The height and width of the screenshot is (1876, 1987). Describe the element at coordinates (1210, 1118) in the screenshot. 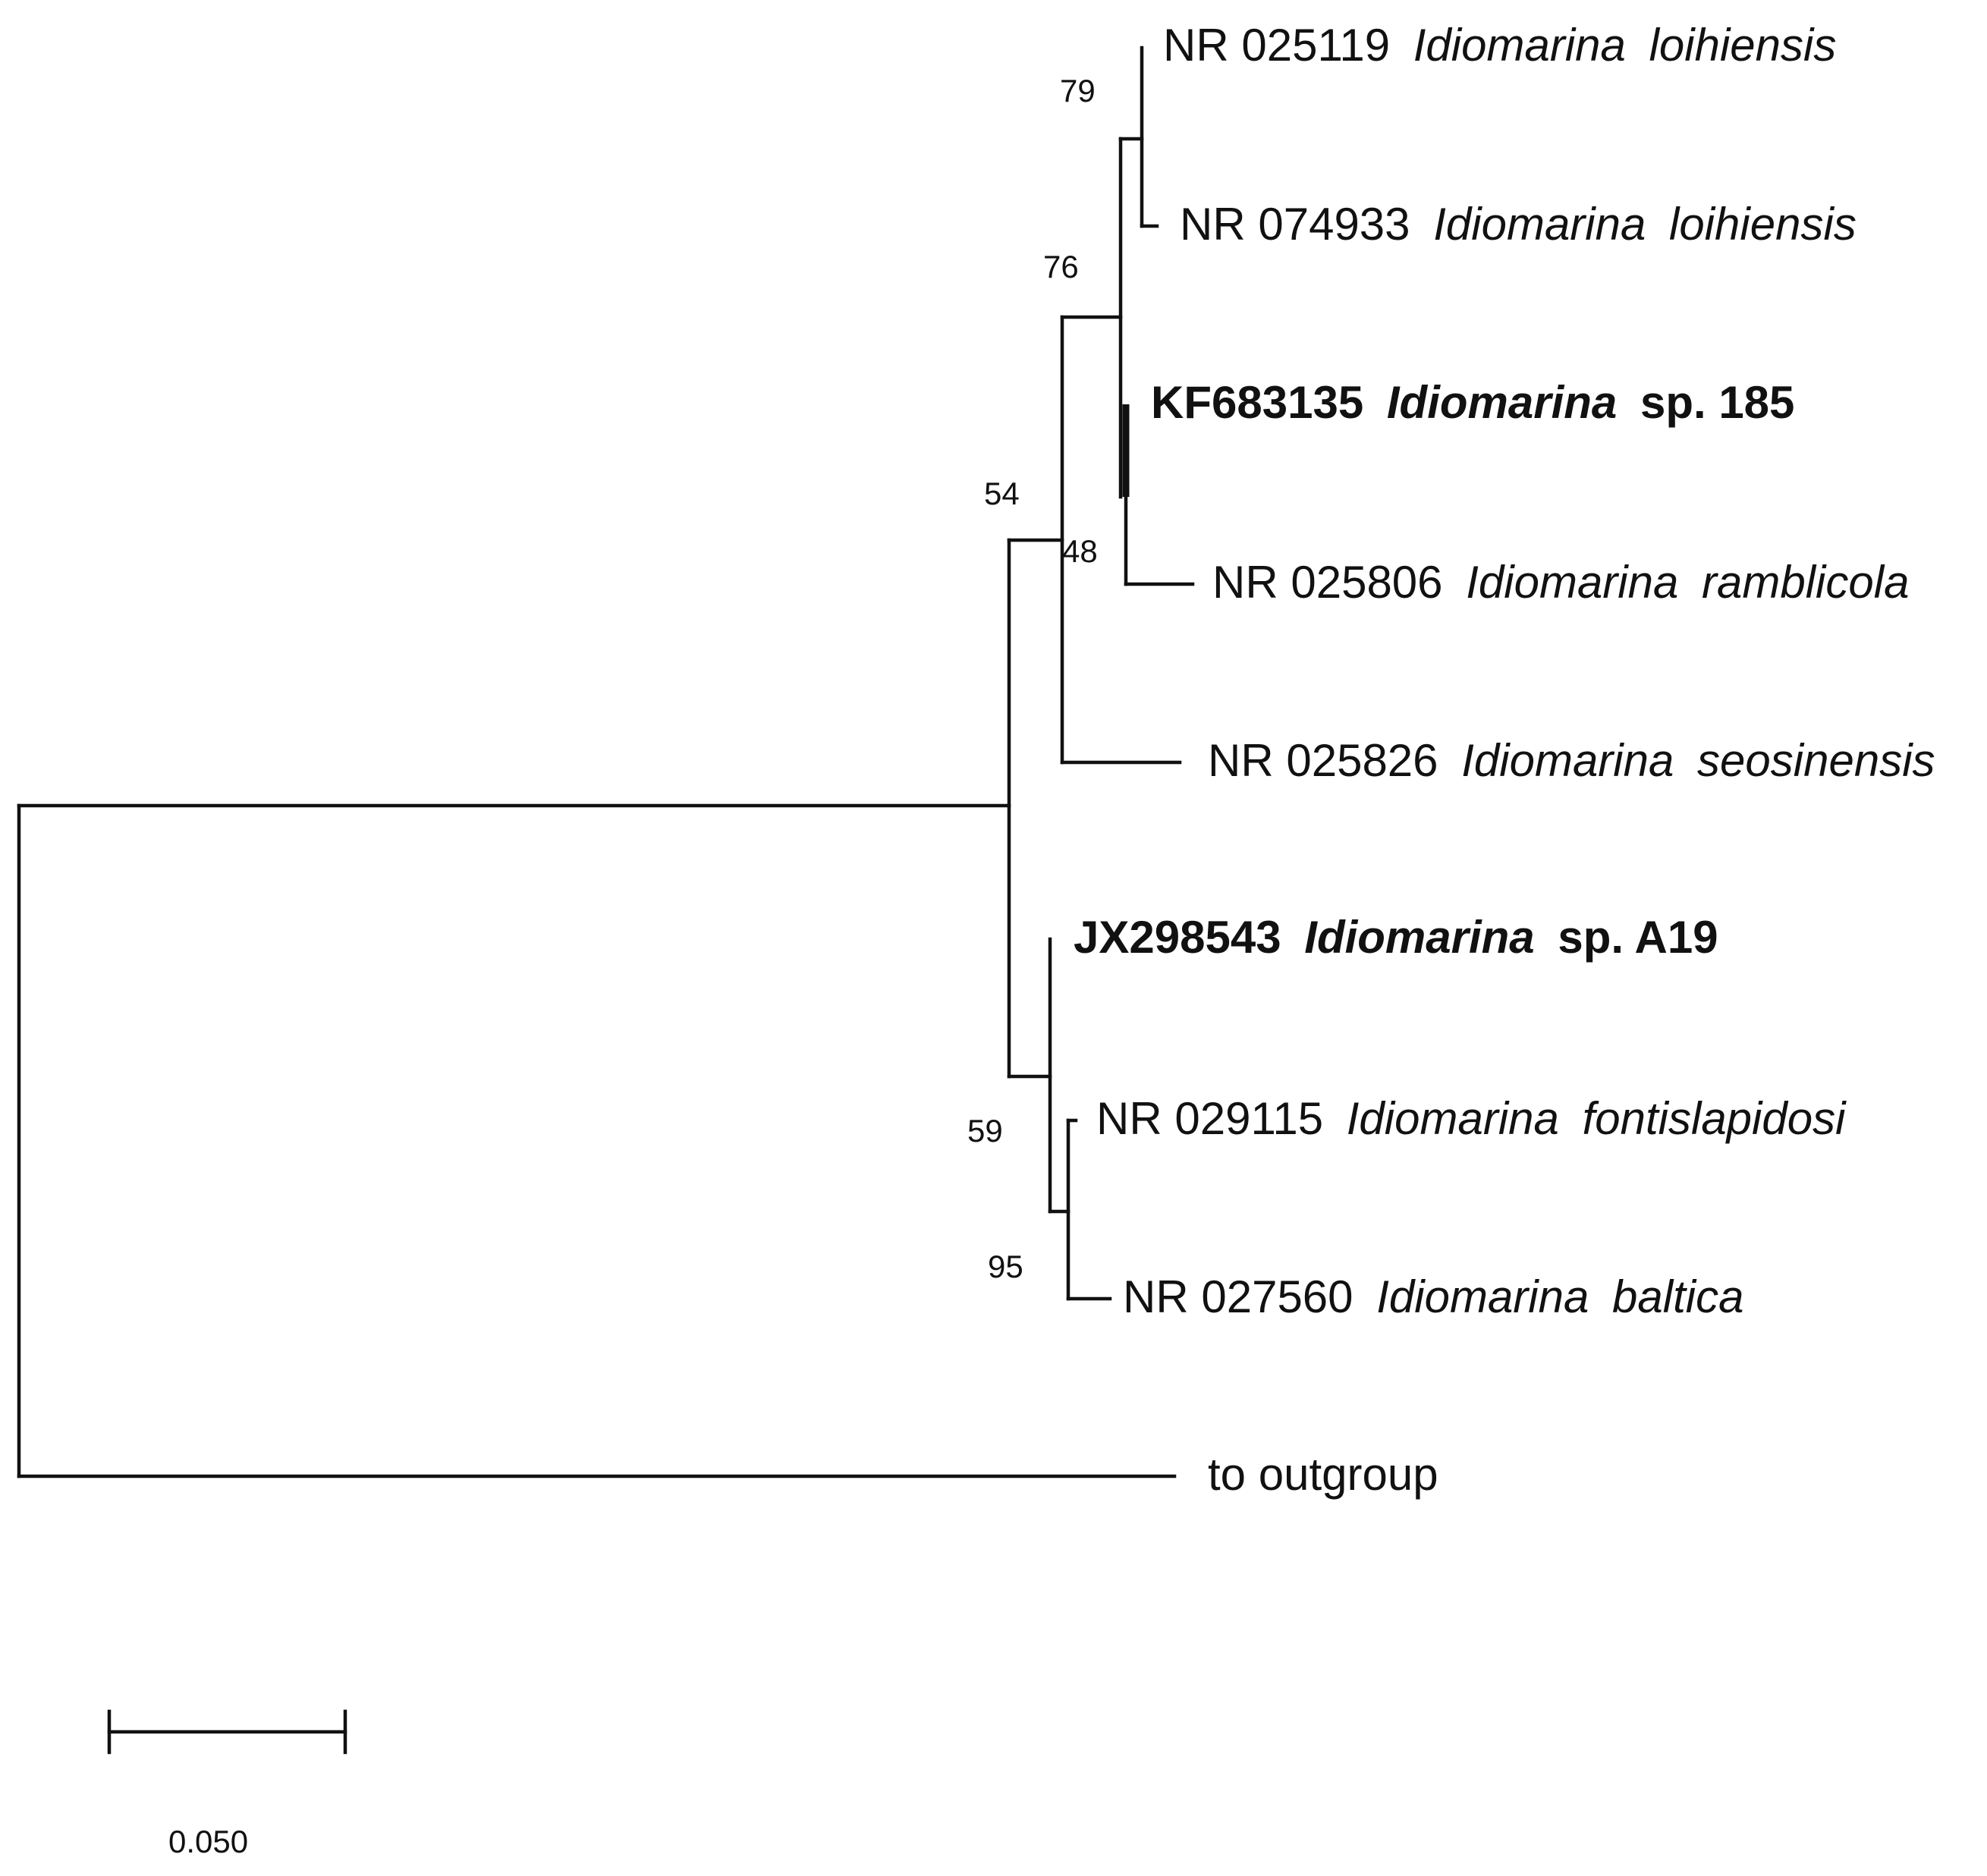

I see `accession: NR 029115` at that location.